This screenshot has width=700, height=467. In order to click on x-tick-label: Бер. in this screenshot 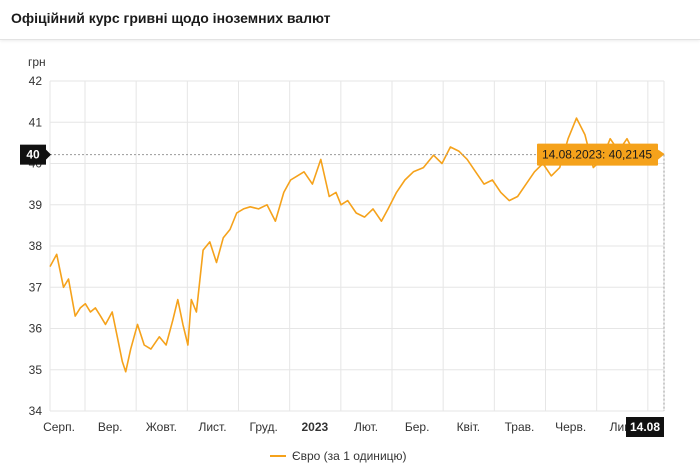, I will do `click(417, 427)`.